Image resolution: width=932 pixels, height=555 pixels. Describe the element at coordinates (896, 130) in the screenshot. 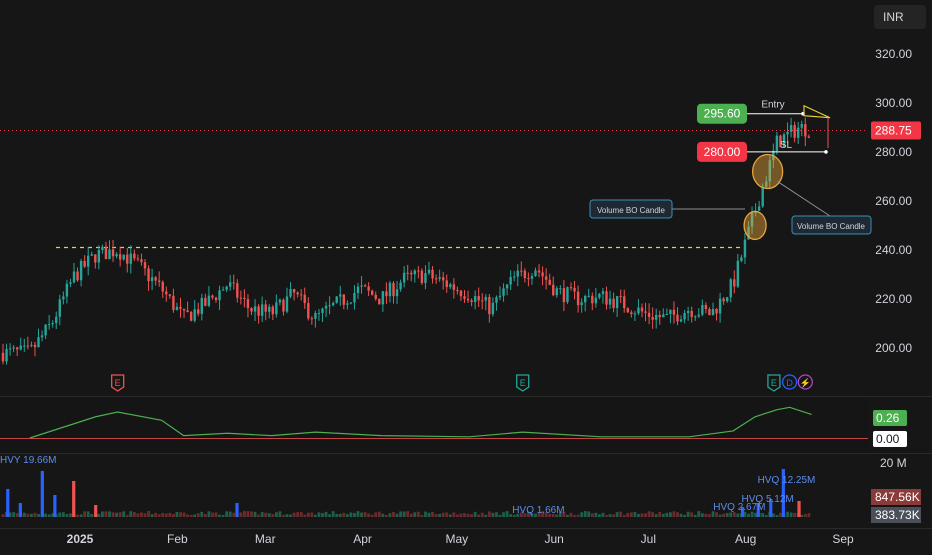

I see `last-price-bg` at that location.